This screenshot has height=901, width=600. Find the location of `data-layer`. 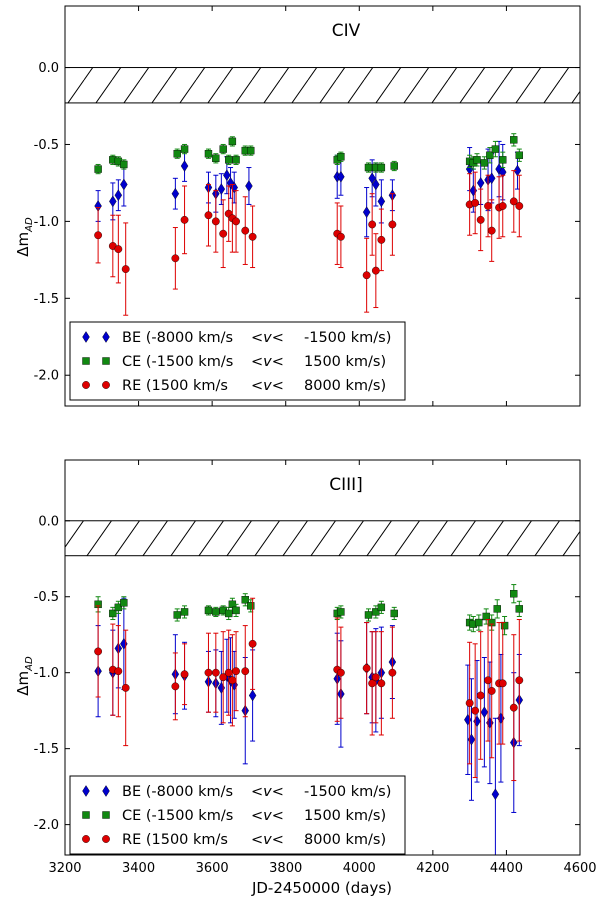

data-layer is located at coordinates (309, 224).